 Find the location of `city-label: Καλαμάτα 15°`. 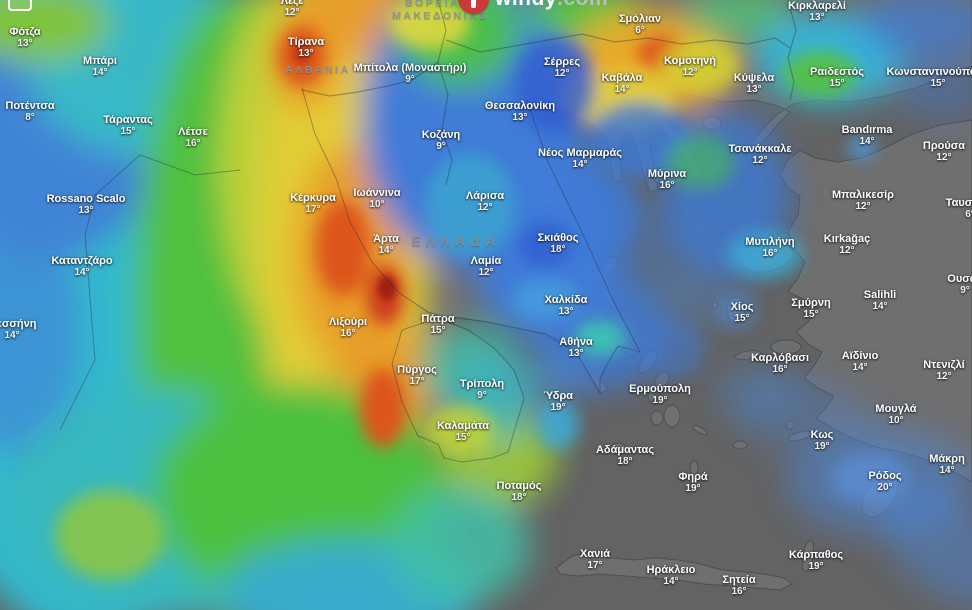

city-label: Καλαμάτα 15° is located at coordinates (463, 432).